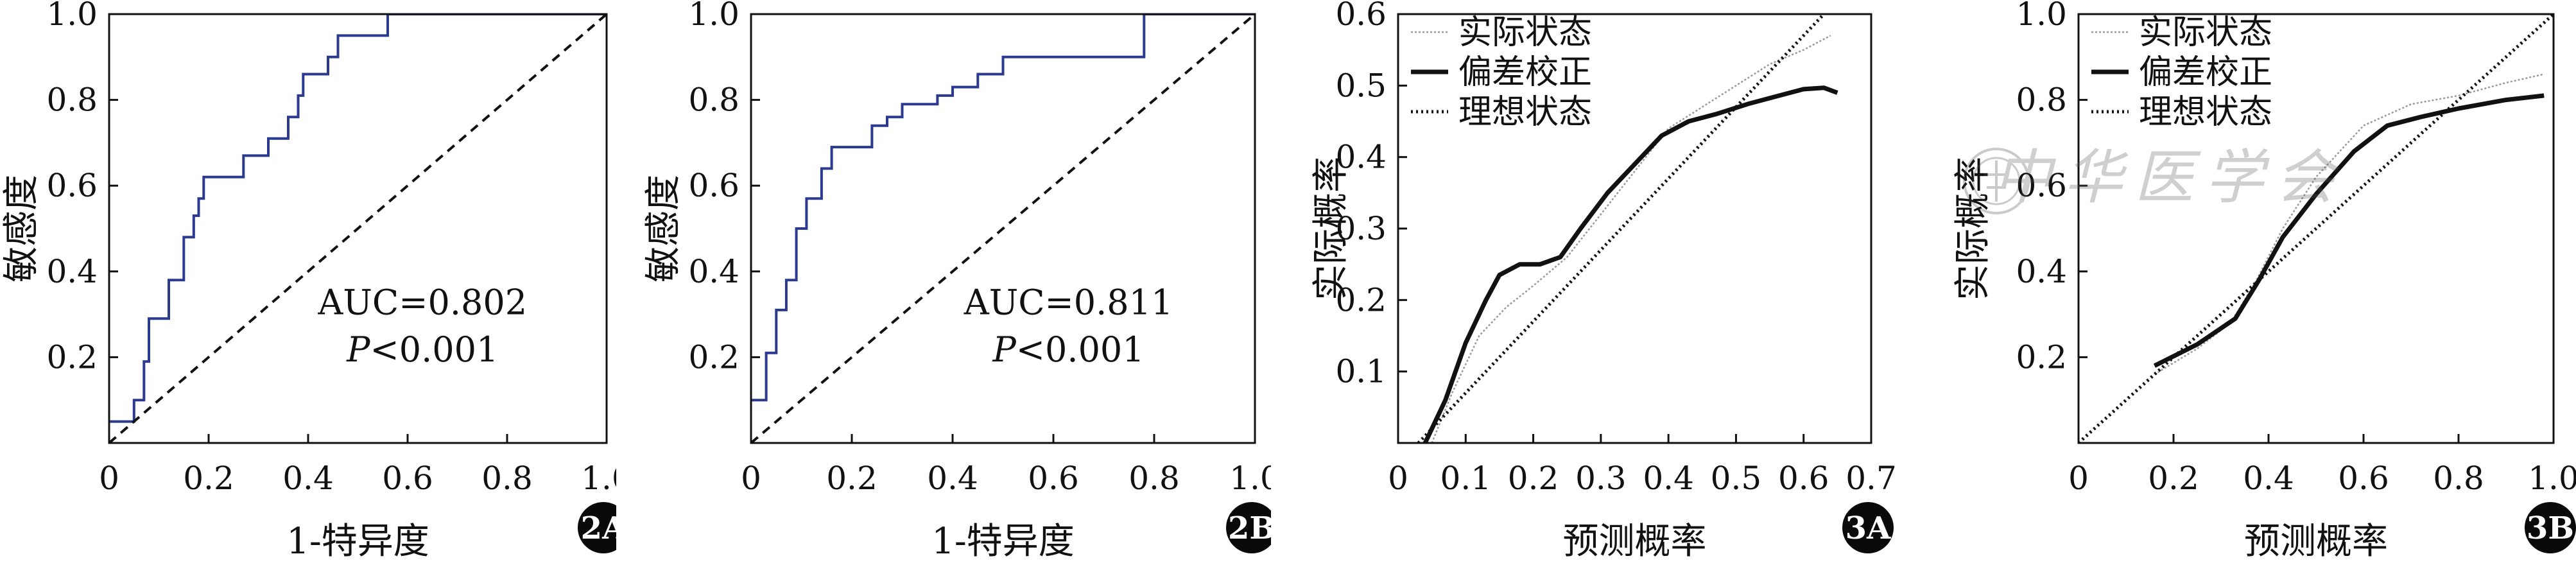 Image resolution: width=2576 pixels, height=572 pixels. I want to click on watermark-text: 中华医学会, so click(2170, 177).